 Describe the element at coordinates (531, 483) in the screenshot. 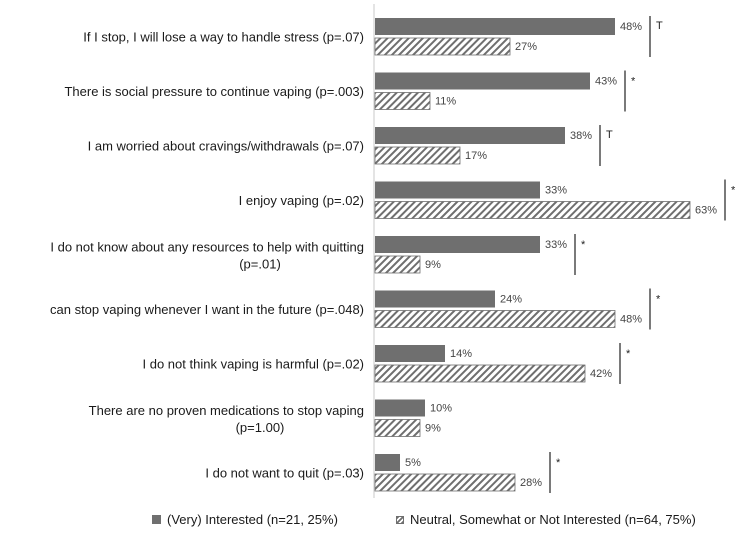

I see `value-label-not-interested: 28%` at that location.